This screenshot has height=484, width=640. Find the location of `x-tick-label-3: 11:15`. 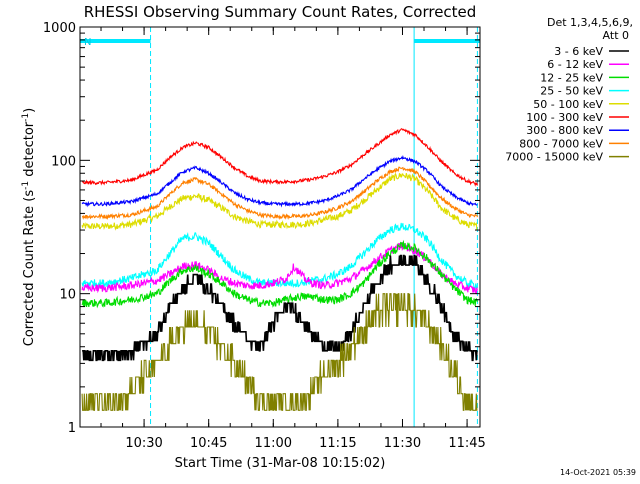

x-tick-label-3: 11:15 is located at coordinates (337, 443).